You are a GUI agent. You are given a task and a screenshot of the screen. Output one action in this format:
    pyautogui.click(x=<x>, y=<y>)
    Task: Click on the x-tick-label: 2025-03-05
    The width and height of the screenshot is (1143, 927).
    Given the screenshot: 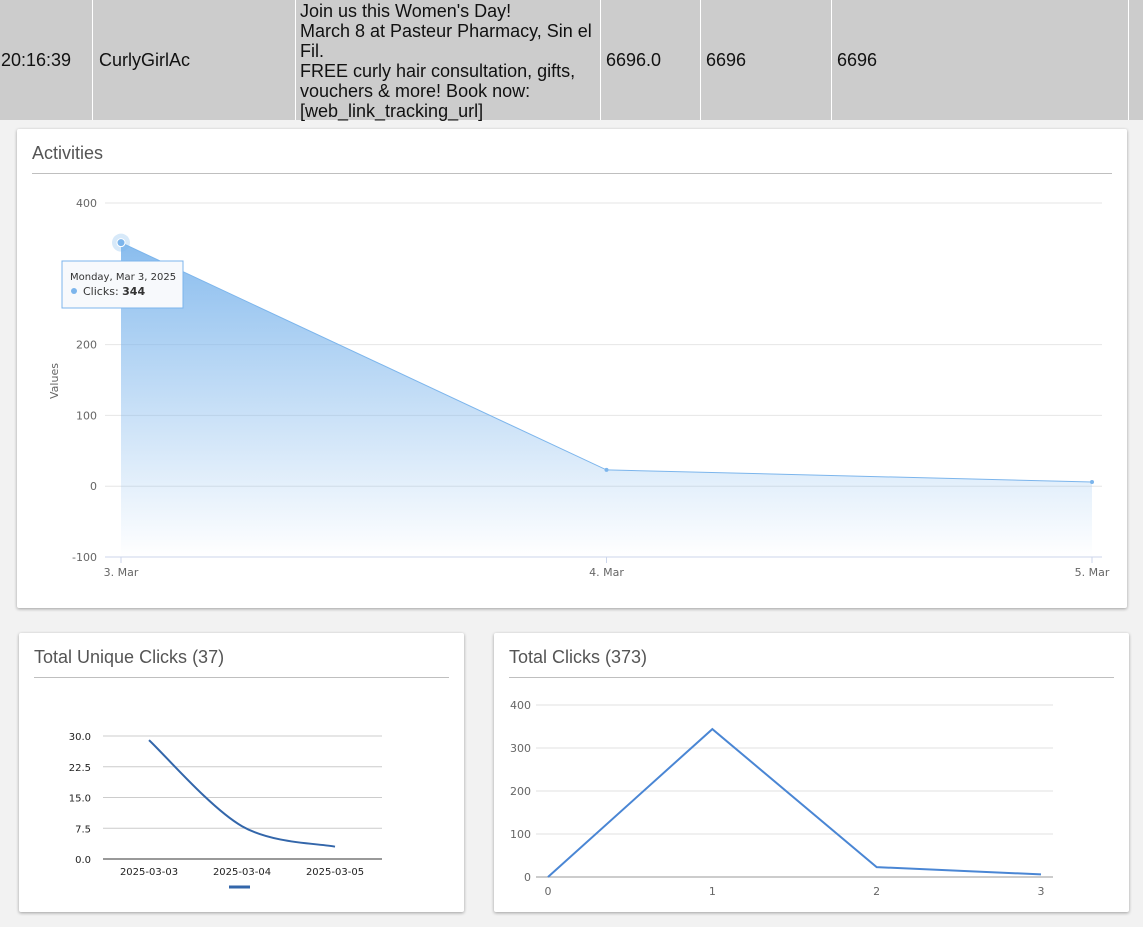 What is the action you would take?
    pyautogui.click(x=335, y=872)
    